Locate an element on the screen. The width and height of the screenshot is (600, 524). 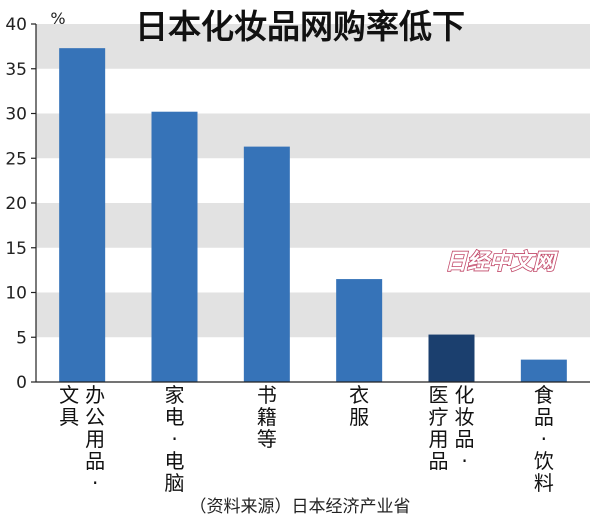
category-label-column: 食品·饮料 is located at coordinates (544, 439).